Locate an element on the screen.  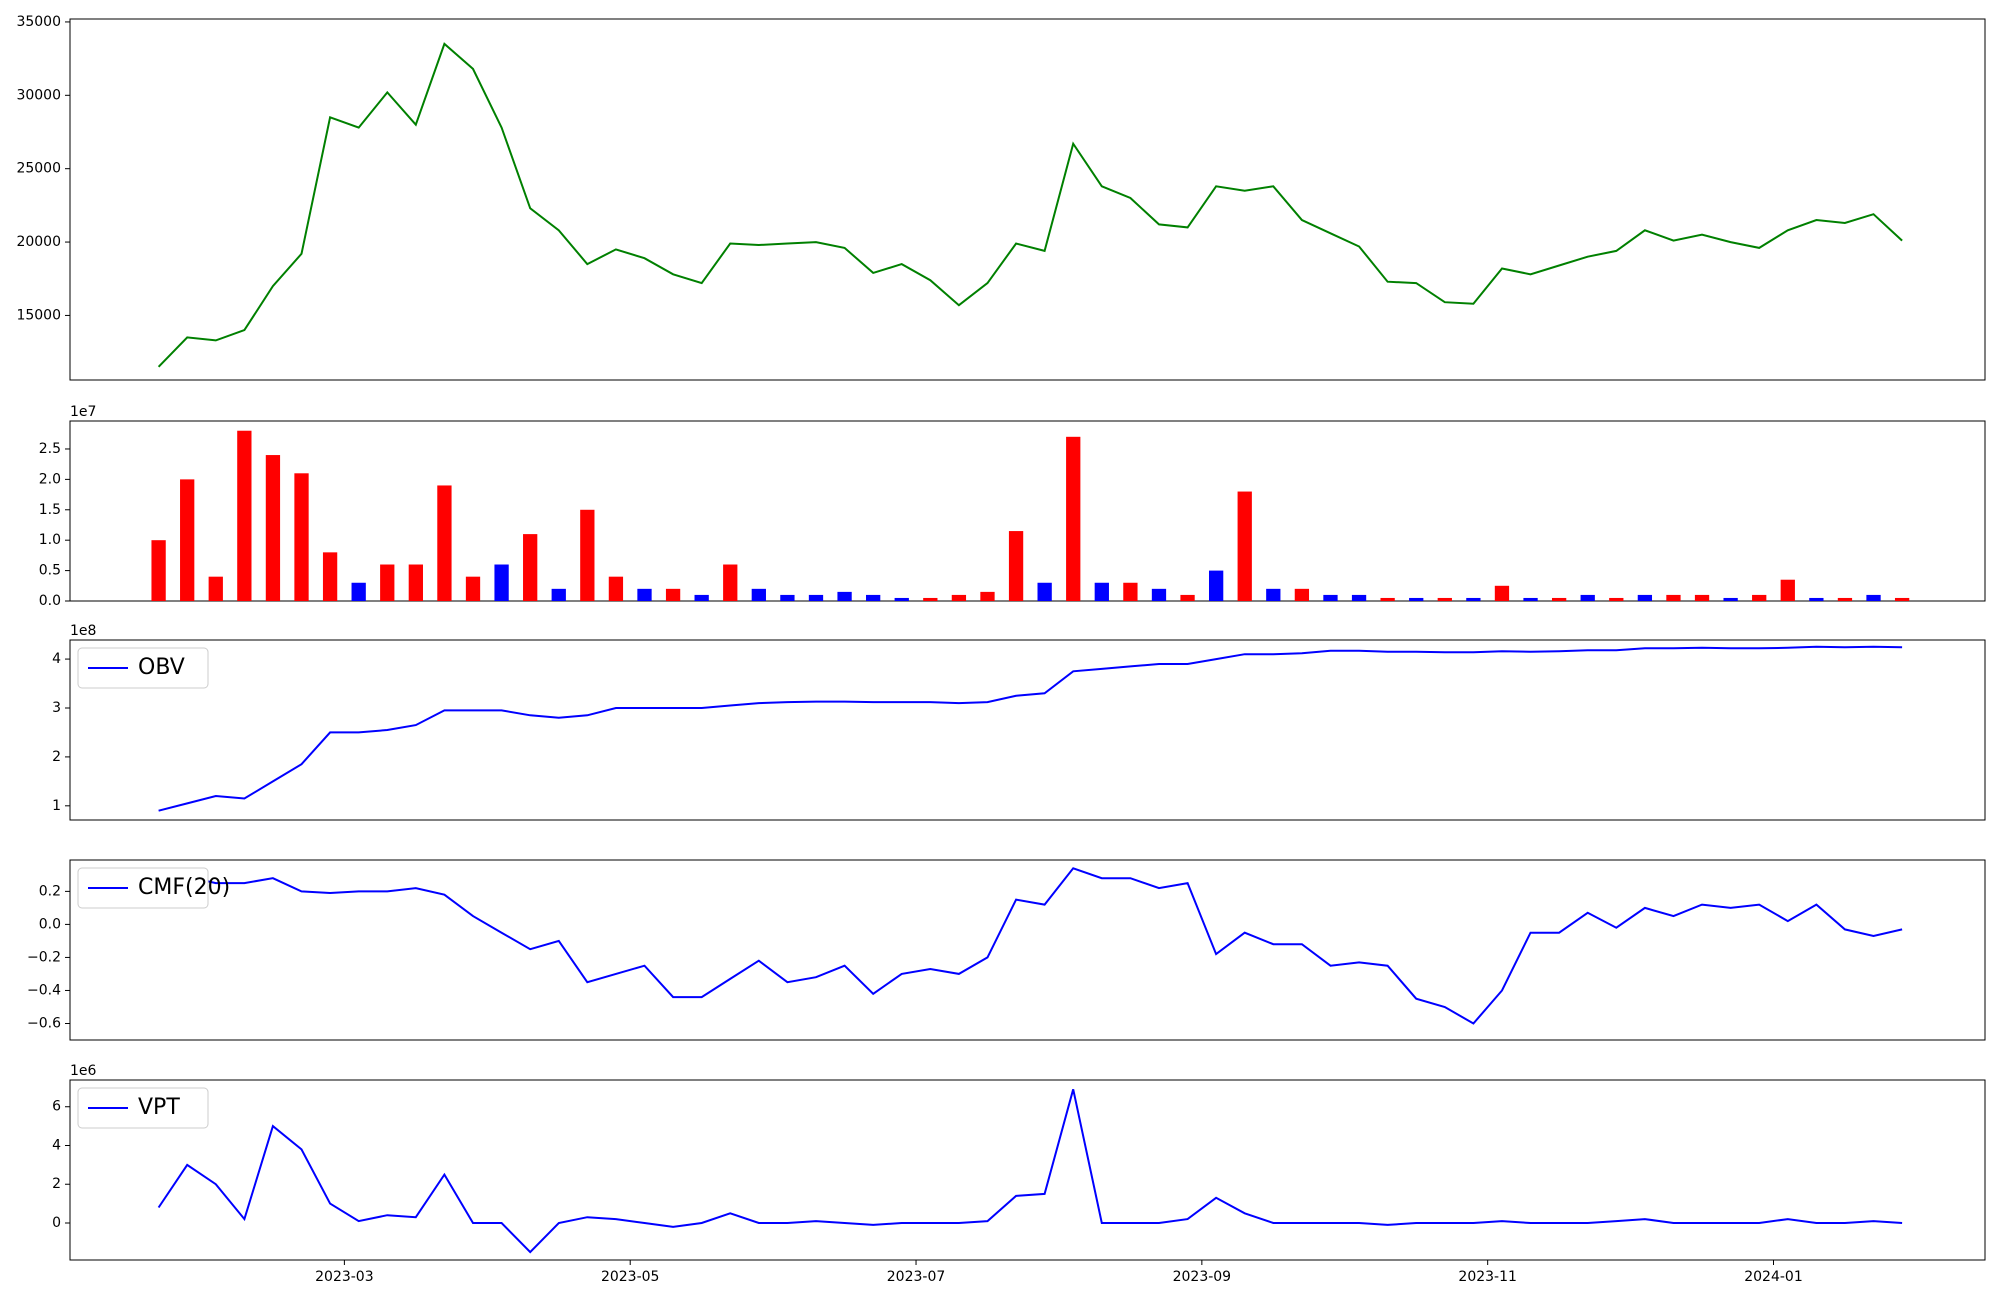
y-tick-label: 2.5 is located at coordinates (50, 449).